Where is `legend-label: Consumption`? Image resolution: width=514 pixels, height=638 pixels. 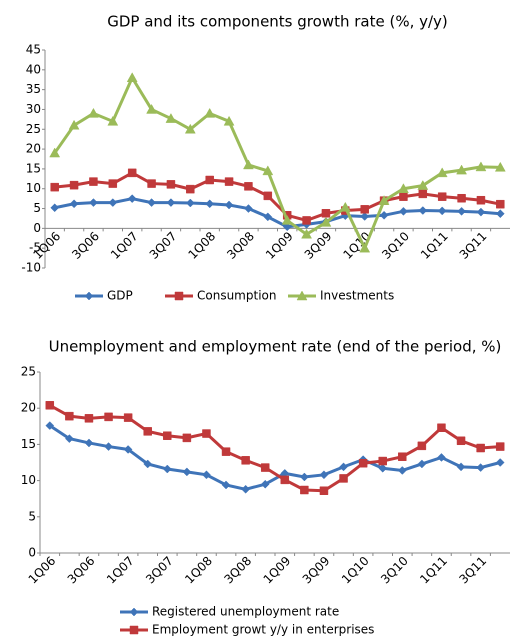 legend-label: Consumption is located at coordinates (236, 296).